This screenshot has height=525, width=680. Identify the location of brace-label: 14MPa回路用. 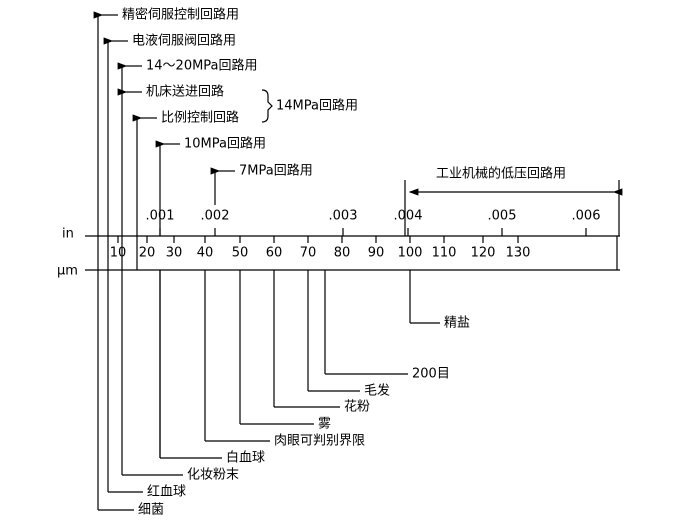
(317, 106).